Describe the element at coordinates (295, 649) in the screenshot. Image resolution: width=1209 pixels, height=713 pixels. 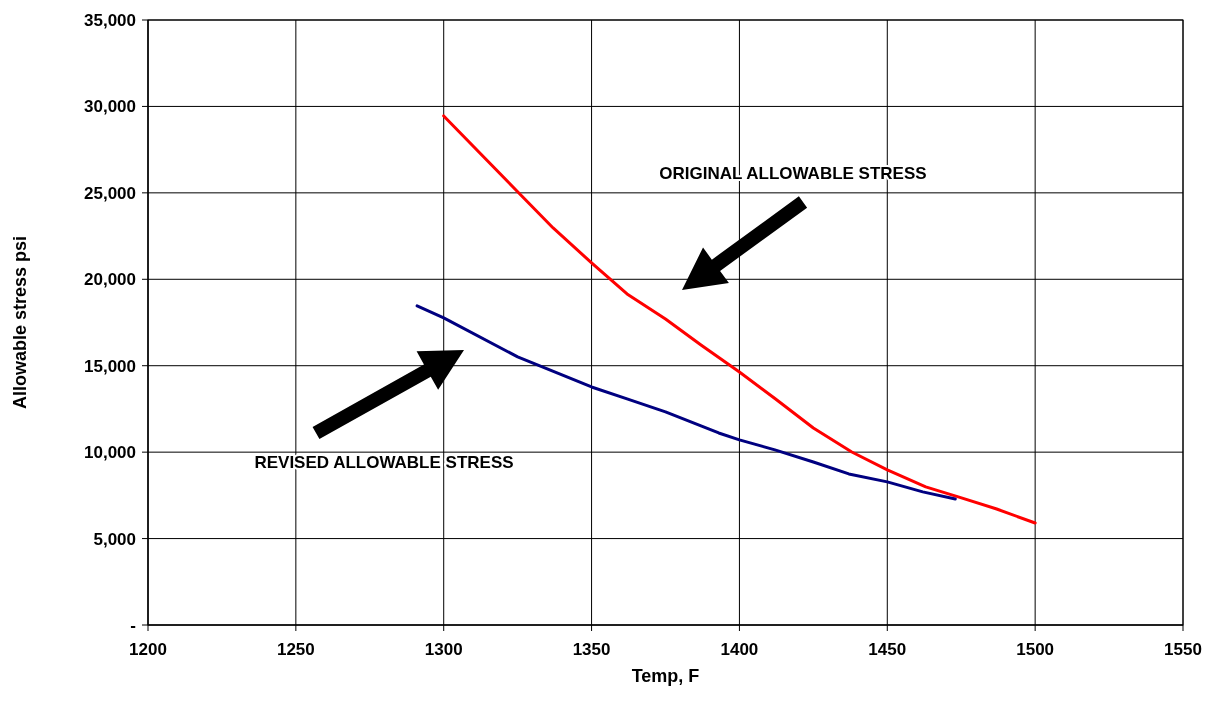
I see `x-tick-label: 1250` at that location.